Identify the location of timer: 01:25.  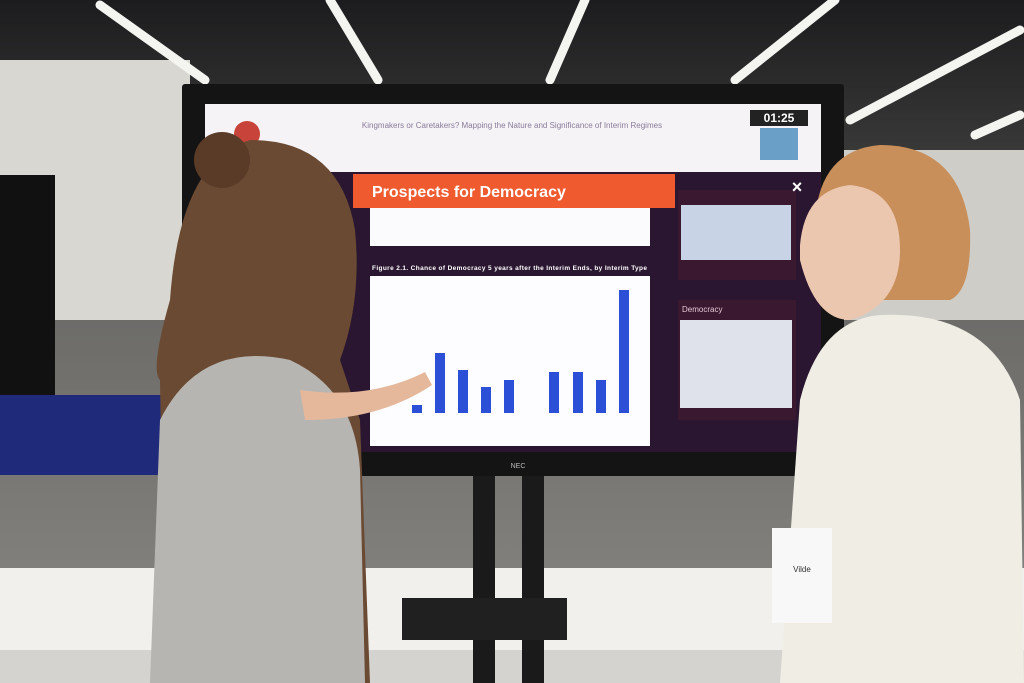
(779, 118).